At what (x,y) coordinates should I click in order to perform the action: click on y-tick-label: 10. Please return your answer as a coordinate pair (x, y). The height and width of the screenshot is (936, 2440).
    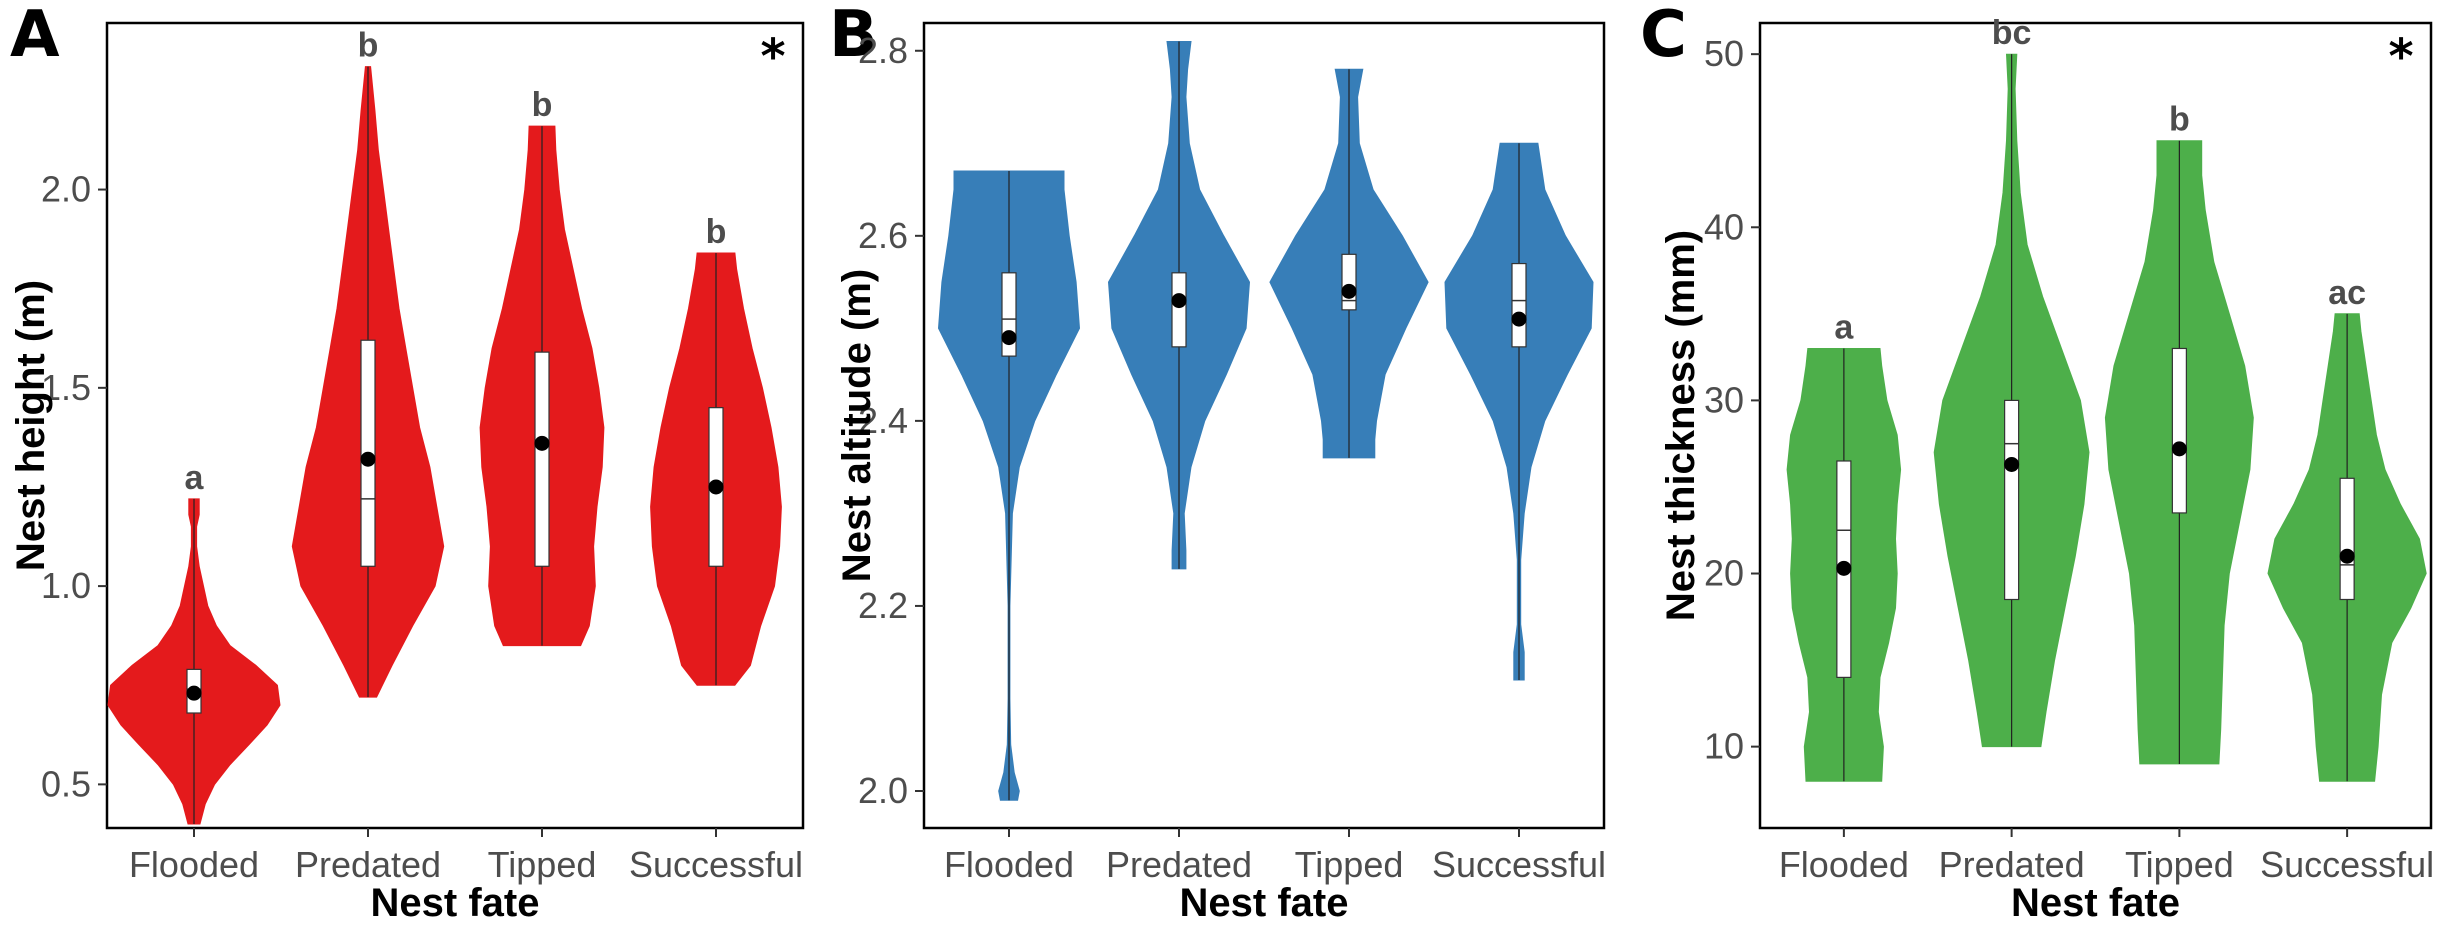
    Looking at the image, I should click on (1724, 746).